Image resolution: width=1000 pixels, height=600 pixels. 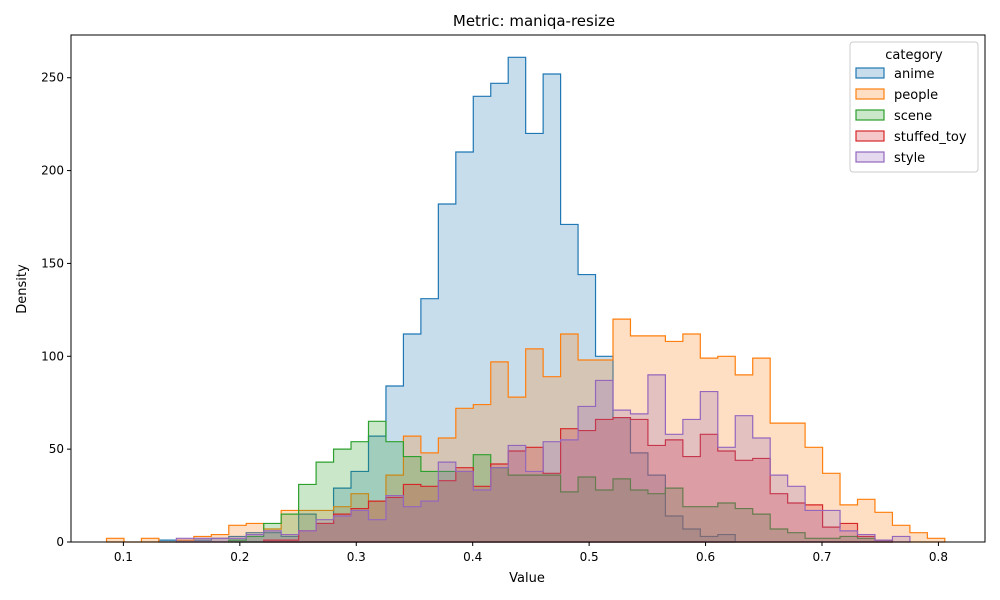 I want to click on y-tick-label: 200, so click(x=52, y=171).